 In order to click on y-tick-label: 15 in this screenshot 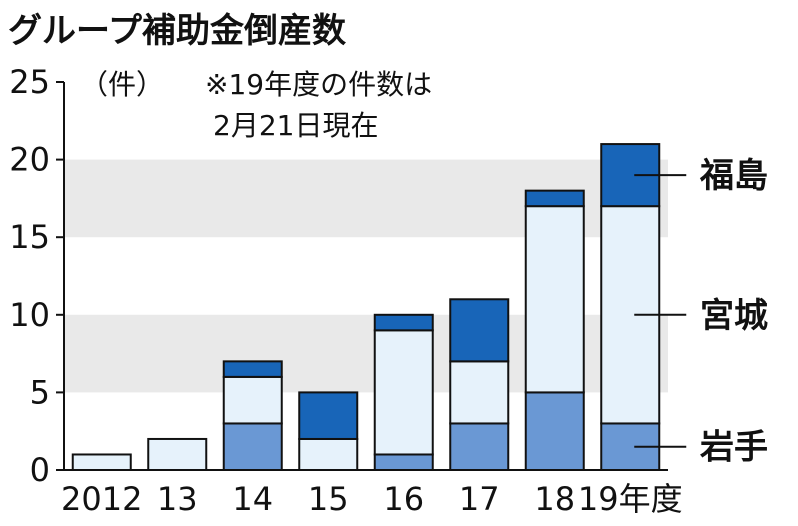, I will do `click(29, 237)`.